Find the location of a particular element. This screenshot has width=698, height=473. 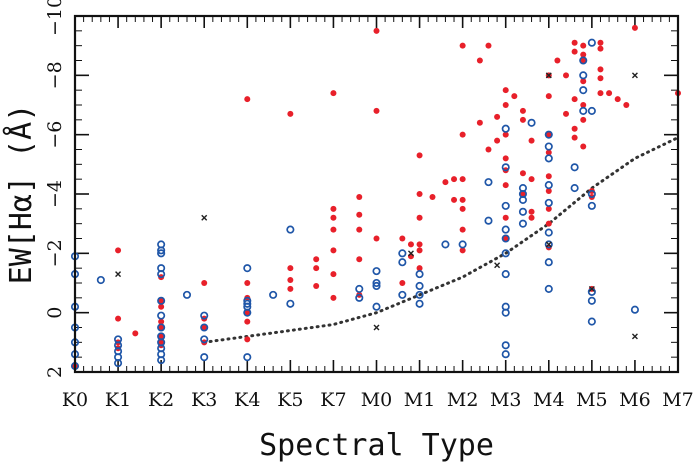

y-tick-labels: 2 0 −2 −4 −6 −8 −10 is located at coordinates (55, 189).